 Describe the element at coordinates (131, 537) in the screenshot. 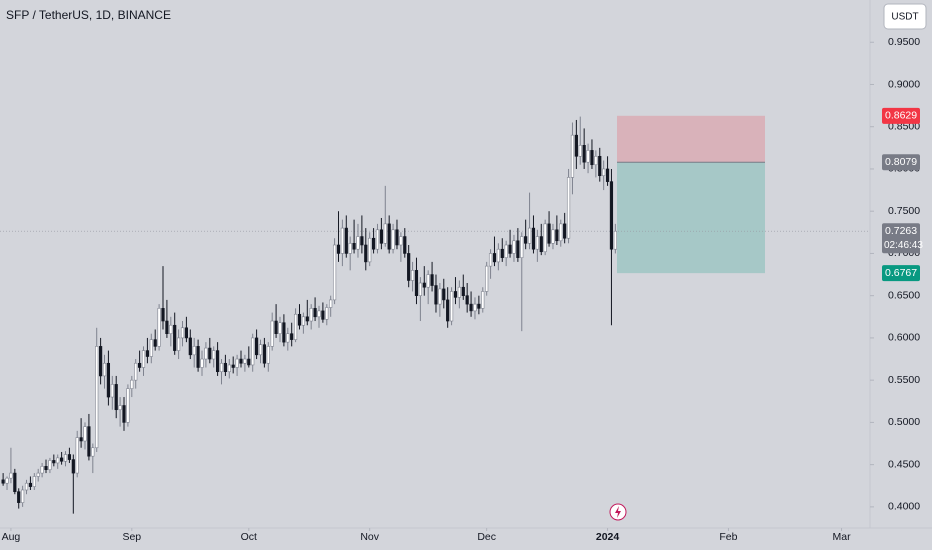

I see `x-tick-label: Sep` at that location.